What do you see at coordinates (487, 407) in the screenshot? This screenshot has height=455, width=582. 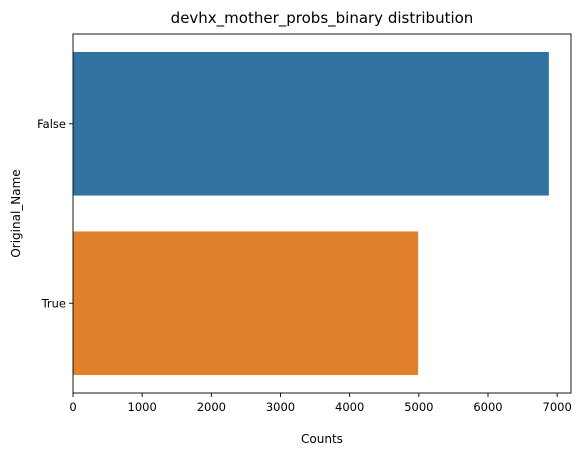 I see `x-tick-label: 6000` at bounding box center [487, 407].